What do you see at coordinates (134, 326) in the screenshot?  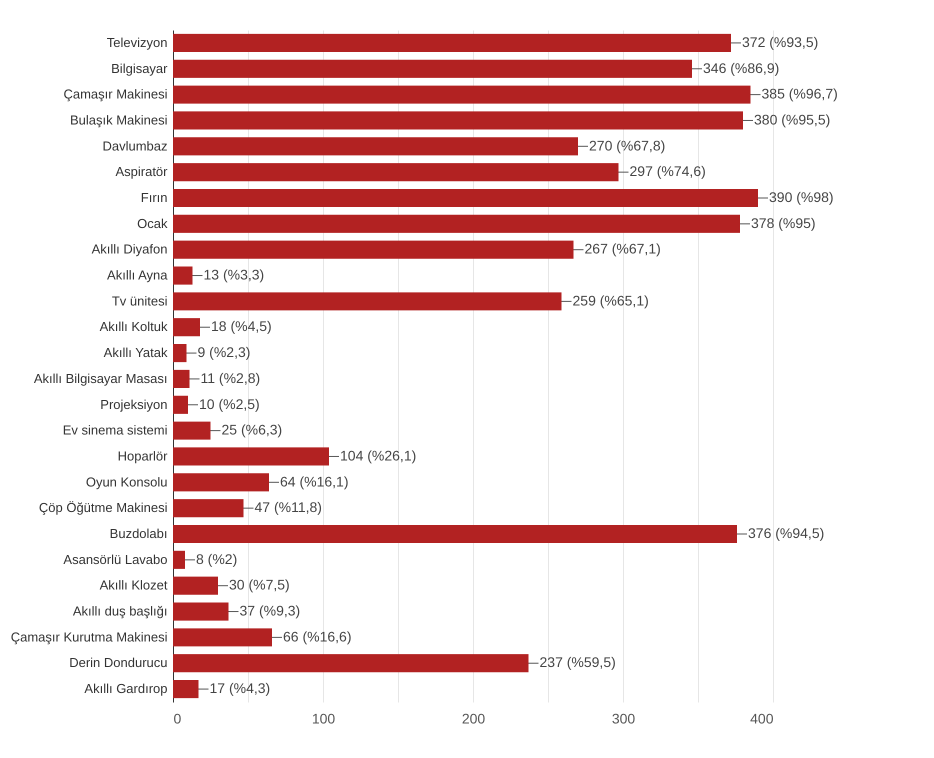 I see `y-tick-label: Akıllı Koltuk` at bounding box center [134, 326].